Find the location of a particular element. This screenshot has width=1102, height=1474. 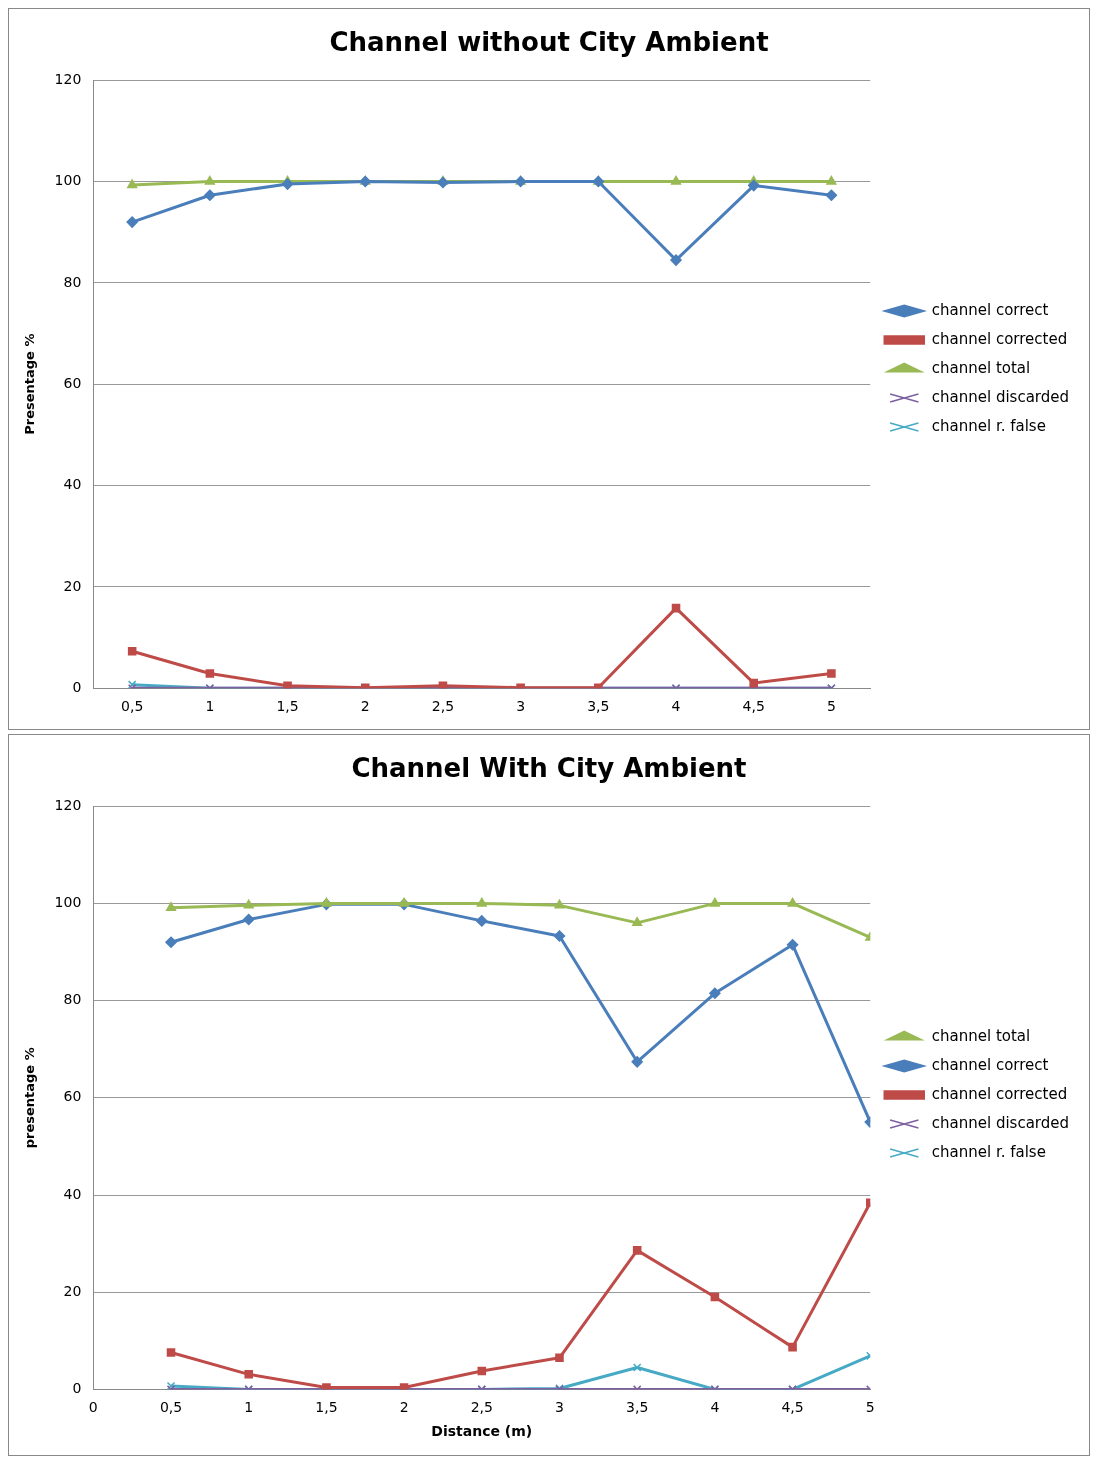

chart-title: Channel With City Ambient is located at coordinates (549, 768).